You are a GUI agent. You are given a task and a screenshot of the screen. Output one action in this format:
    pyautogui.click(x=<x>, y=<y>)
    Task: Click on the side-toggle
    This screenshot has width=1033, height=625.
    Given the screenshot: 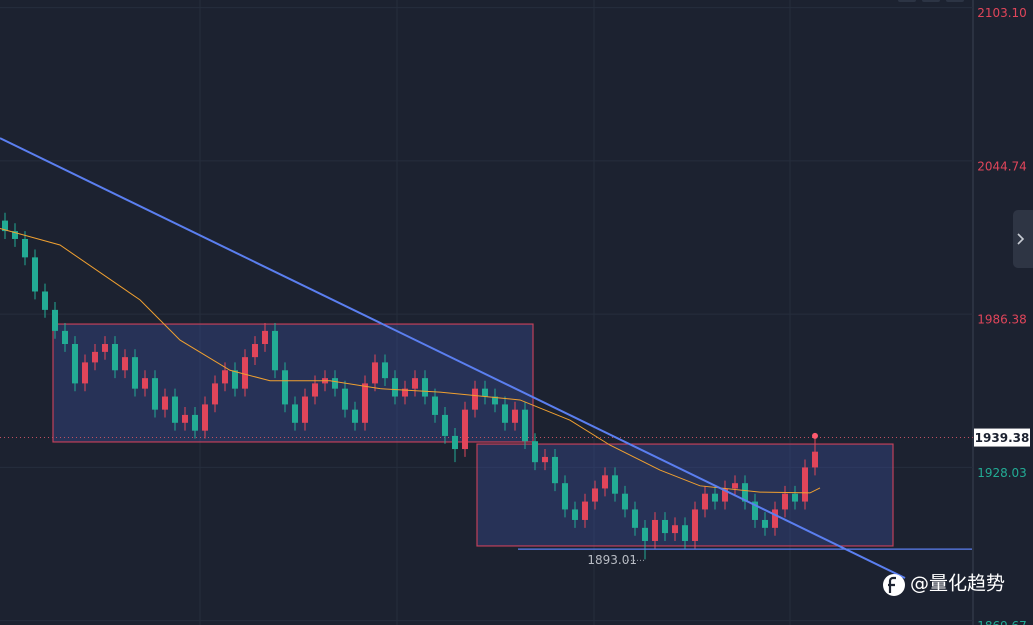 What is the action you would take?
    pyautogui.click(x=1023, y=239)
    